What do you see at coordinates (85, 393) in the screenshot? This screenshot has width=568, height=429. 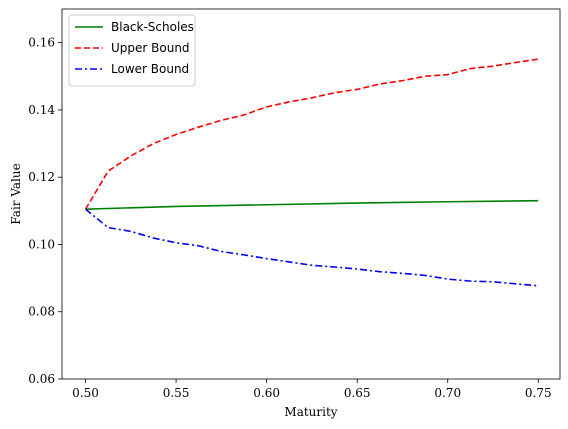 I see `x-tick-label: 0.50` at bounding box center [85, 393].